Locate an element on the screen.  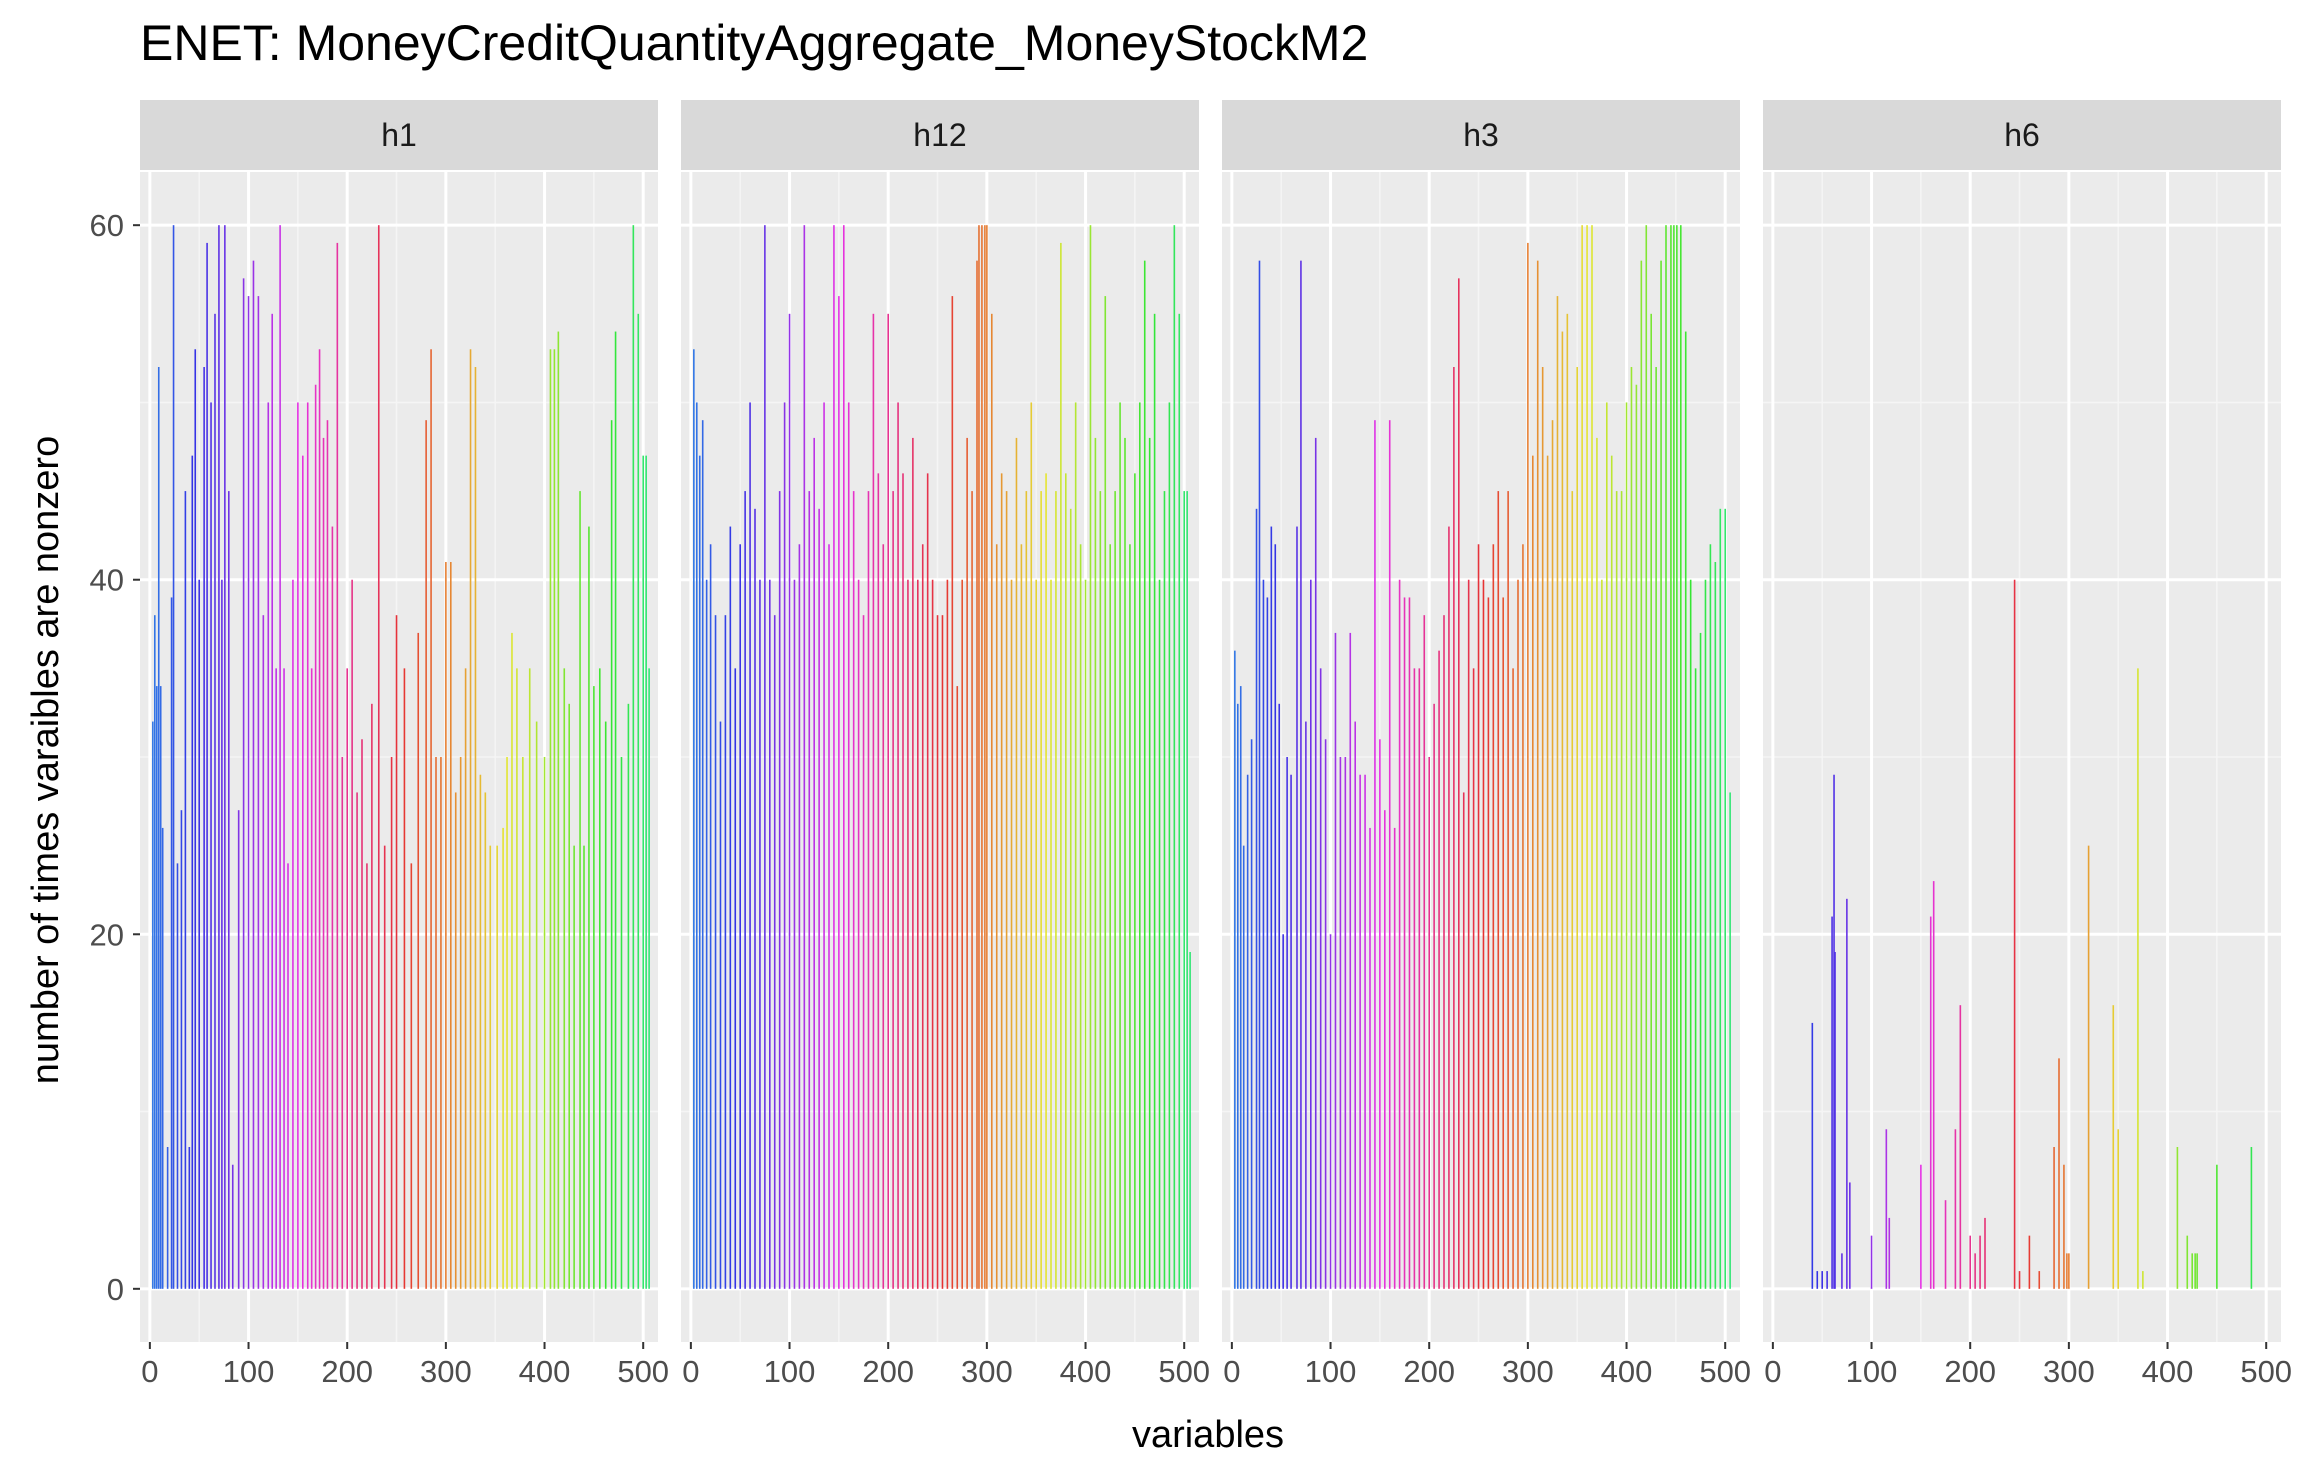
x-tick-label: 400 is located at coordinates (545, 1371).